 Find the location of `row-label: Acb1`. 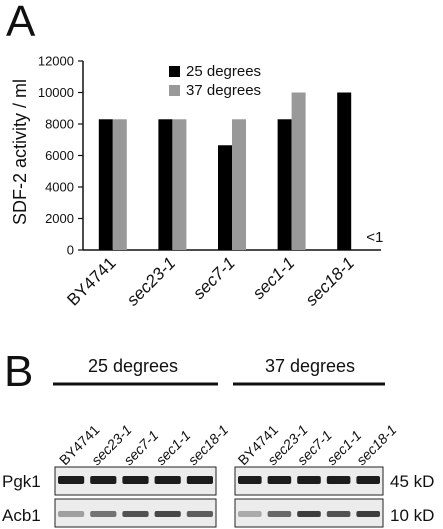

row-label: Acb1 is located at coordinates (21, 515).